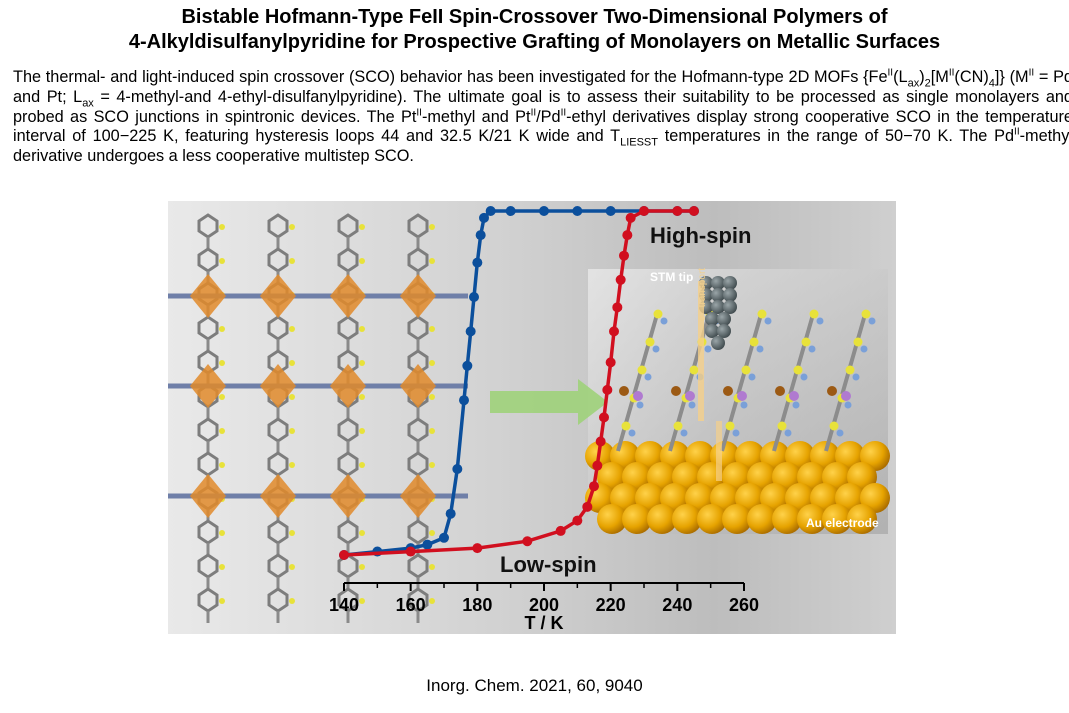  Describe the element at coordinates (718, 313) in the screenshot. I see `stm-tip-illustration` at that location.